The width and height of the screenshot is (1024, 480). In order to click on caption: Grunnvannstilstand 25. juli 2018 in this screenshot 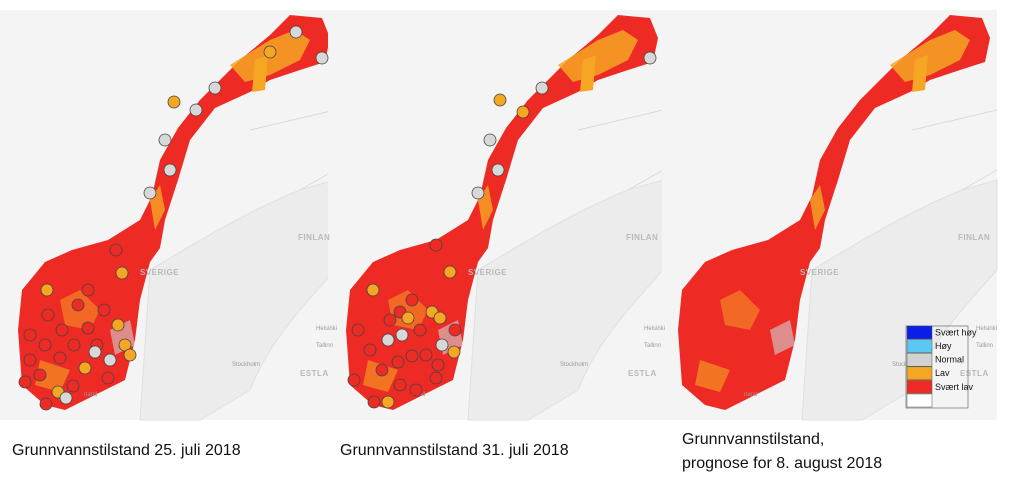, I will do `click(126, 450)`.